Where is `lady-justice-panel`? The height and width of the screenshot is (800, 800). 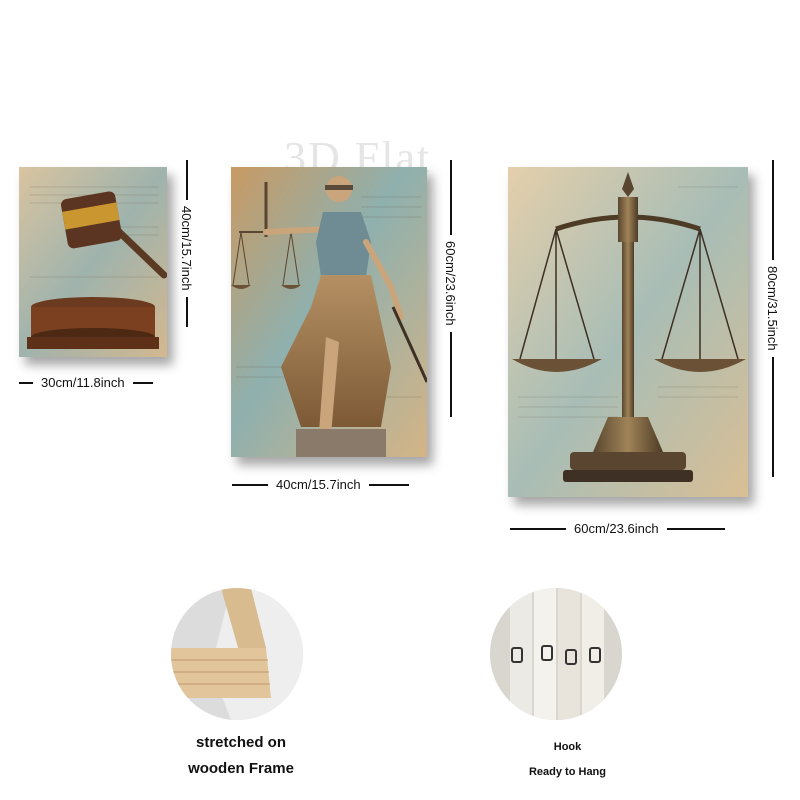 lady-justice-panel is located at coordinates (329, 312).